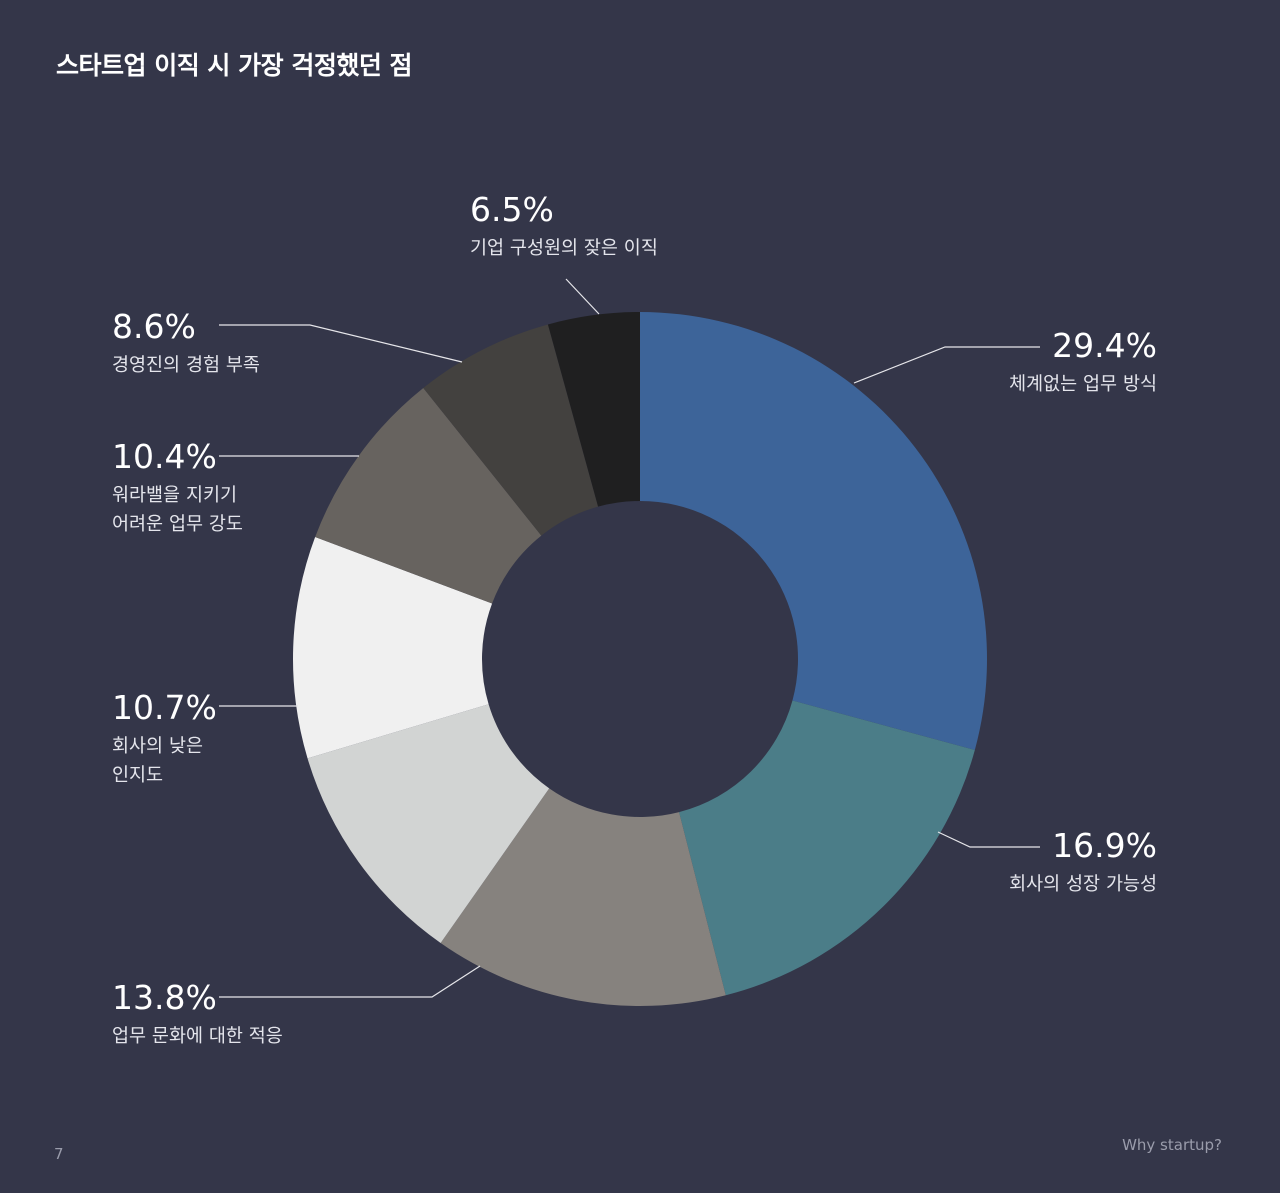 Image resolution: width=1280 pixels, height=1193 pixels. I want to click on slice-category-label: 회사의 낮은, so click(157, 746).